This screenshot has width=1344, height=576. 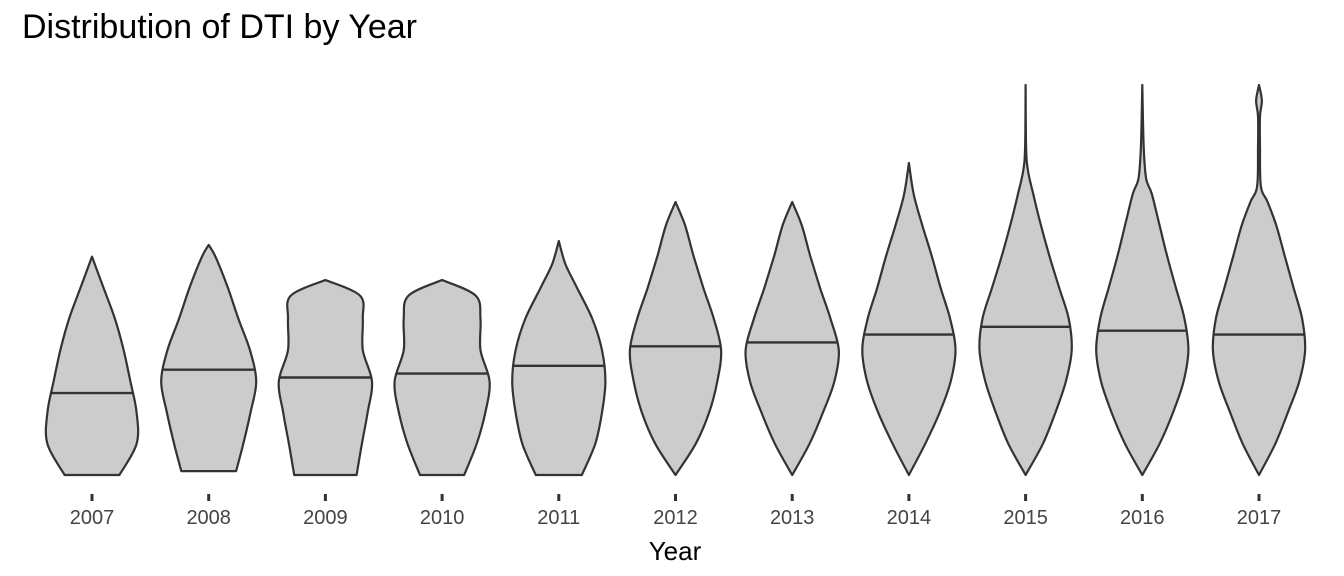 I want to click on violin-2011, so click(x=559, y=358).